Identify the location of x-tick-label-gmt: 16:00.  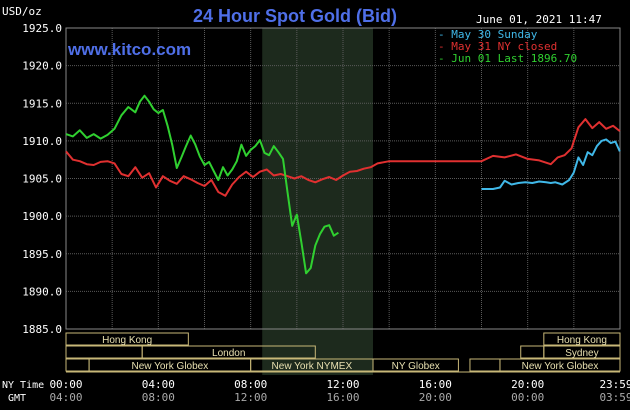
(342, 397).